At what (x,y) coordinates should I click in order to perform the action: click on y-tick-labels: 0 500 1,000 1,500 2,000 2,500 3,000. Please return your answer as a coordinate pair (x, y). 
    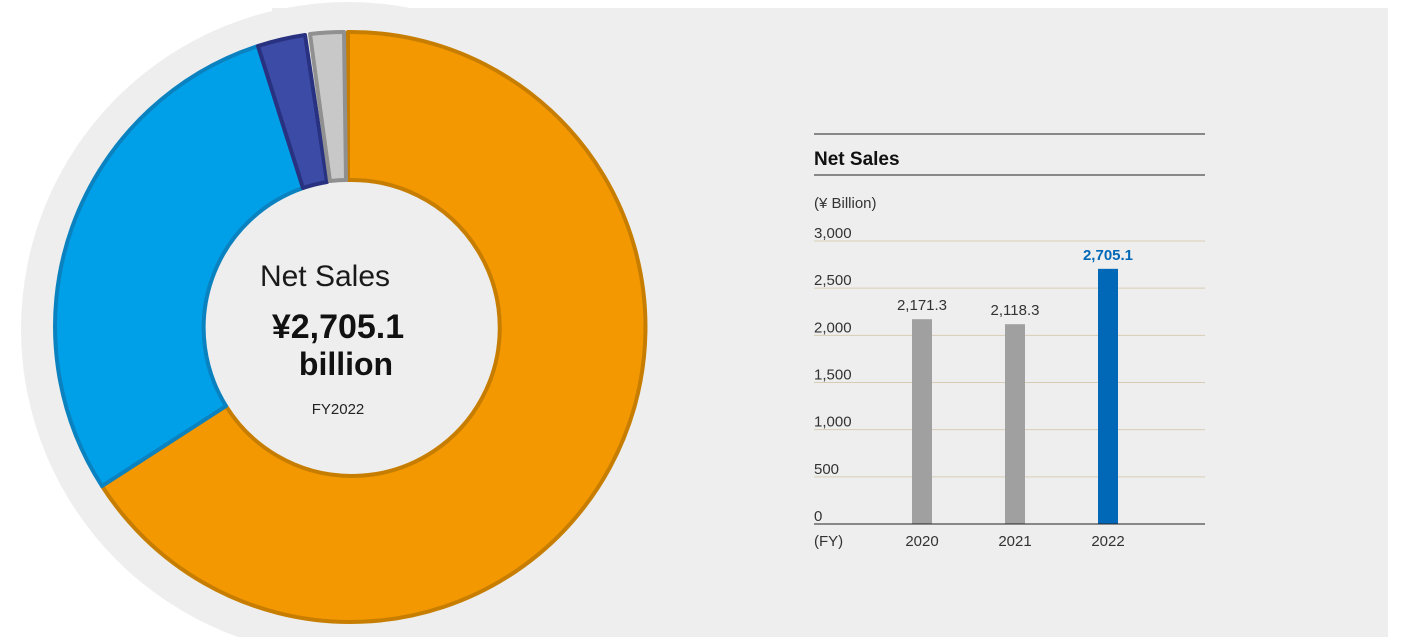
    Looking at the image, I should click on (833, 375).